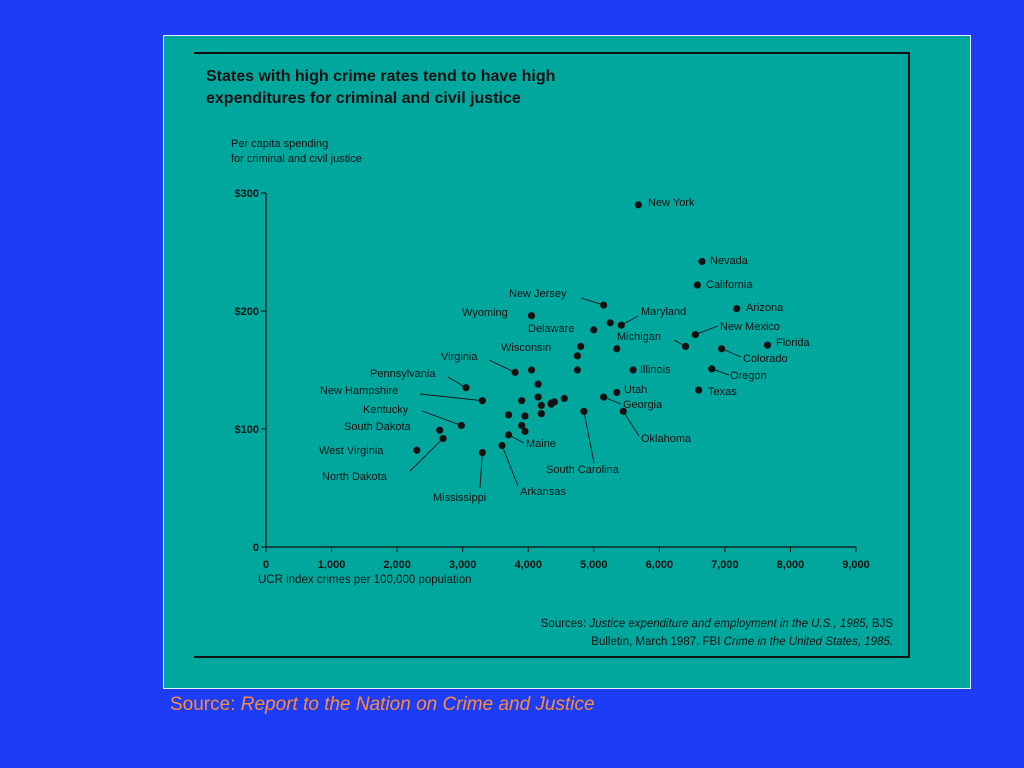 The width and height of the screenshot is (1024, 768). I want to click on x-tick-label: 8,000, so click(791, 565).